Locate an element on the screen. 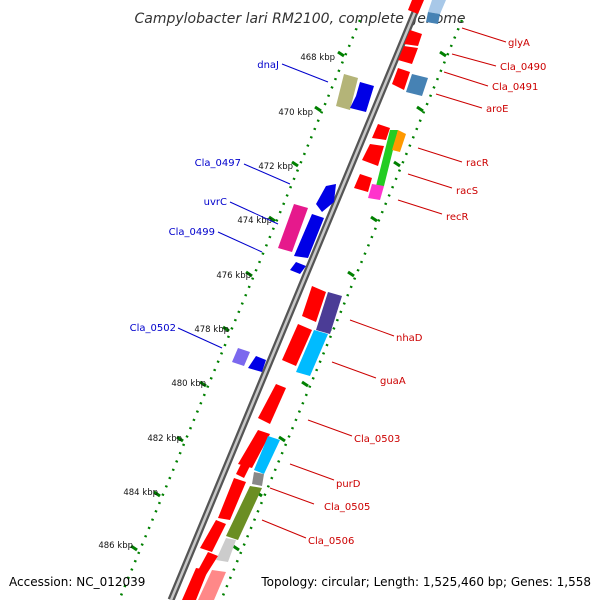  genes-reverse is located at coordinates (303, 223).